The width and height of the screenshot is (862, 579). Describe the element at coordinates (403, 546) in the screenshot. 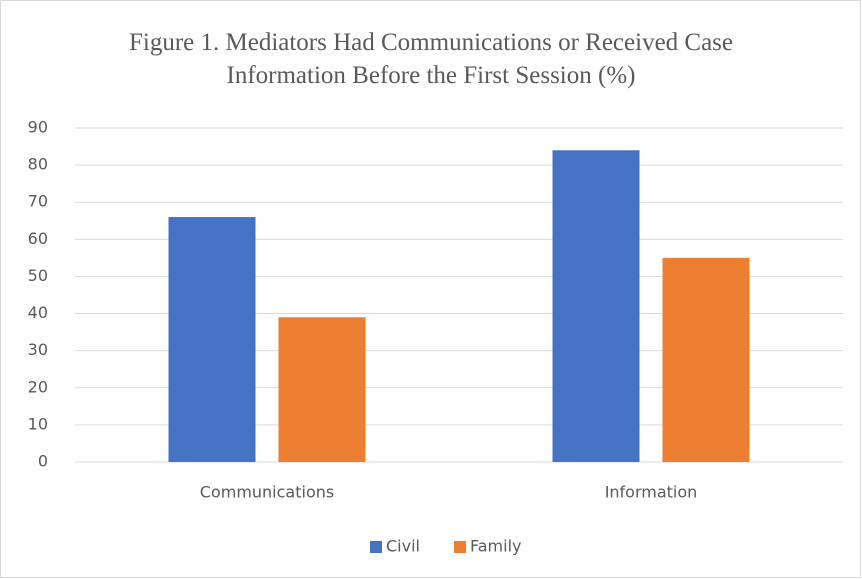

I see `legend-label: Civil` at that location.